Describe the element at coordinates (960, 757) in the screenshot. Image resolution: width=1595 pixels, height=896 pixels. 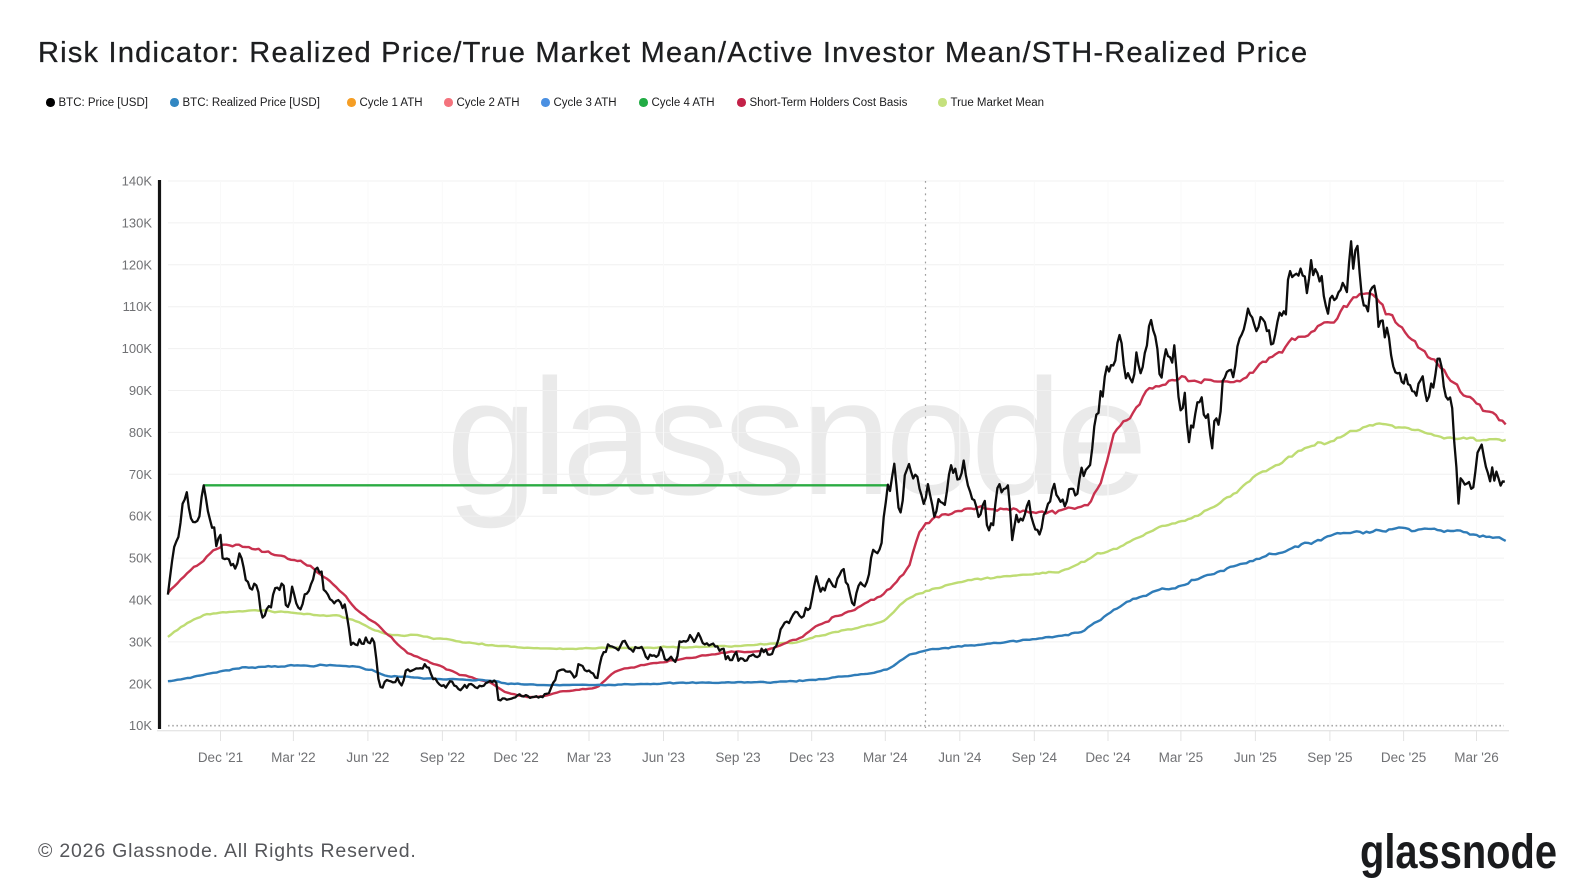
I see `svg-text: Jun '24` at that location.